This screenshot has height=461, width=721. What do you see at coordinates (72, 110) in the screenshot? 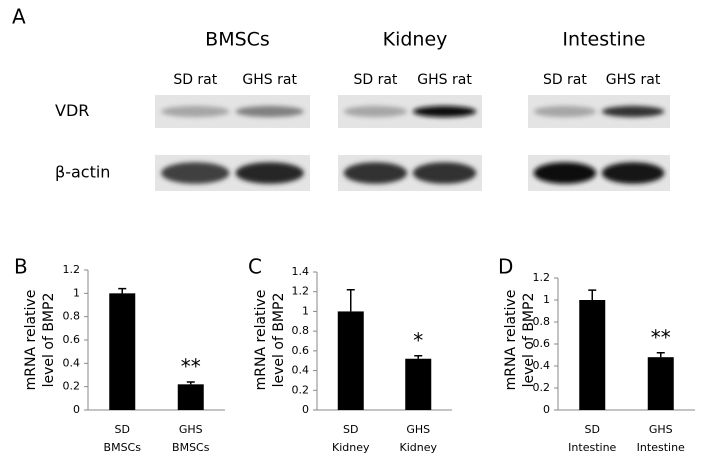
I see `row-label: VDR` at bounding box center [72, 110].